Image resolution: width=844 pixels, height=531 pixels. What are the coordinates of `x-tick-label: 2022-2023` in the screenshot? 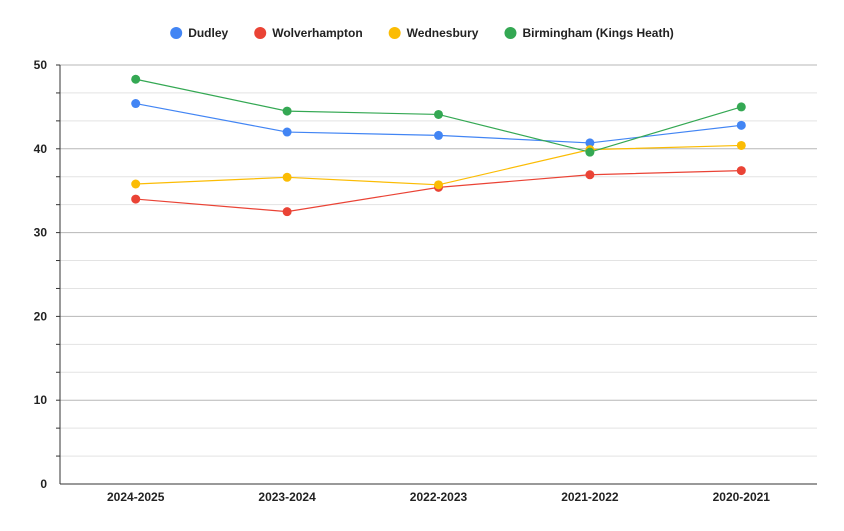 It's located at (439, 497).